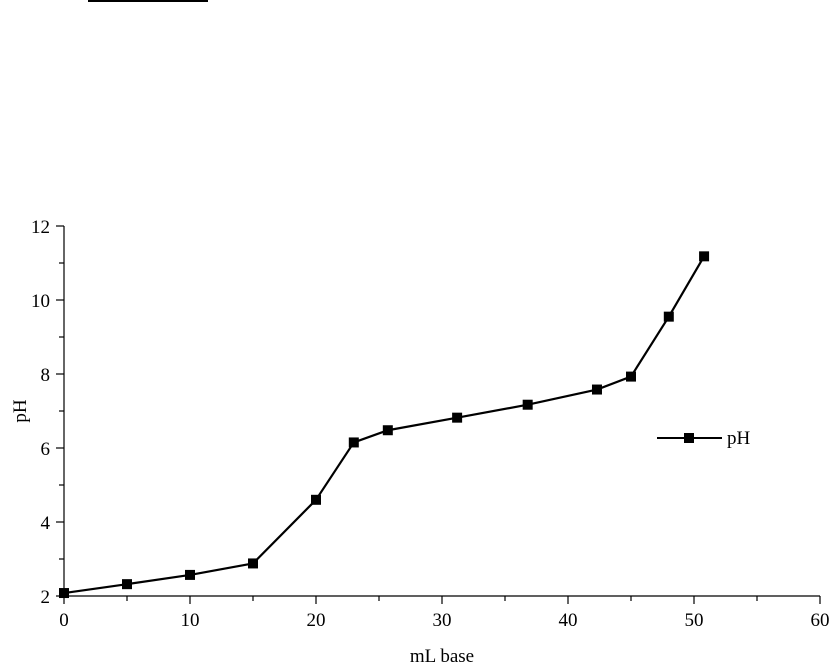 This screenshot has height=669, width=829. What do you see at coordinates (316, 620) in the screenshot?
I see `x-tick-label: 20` at bounding box center [316, 620].